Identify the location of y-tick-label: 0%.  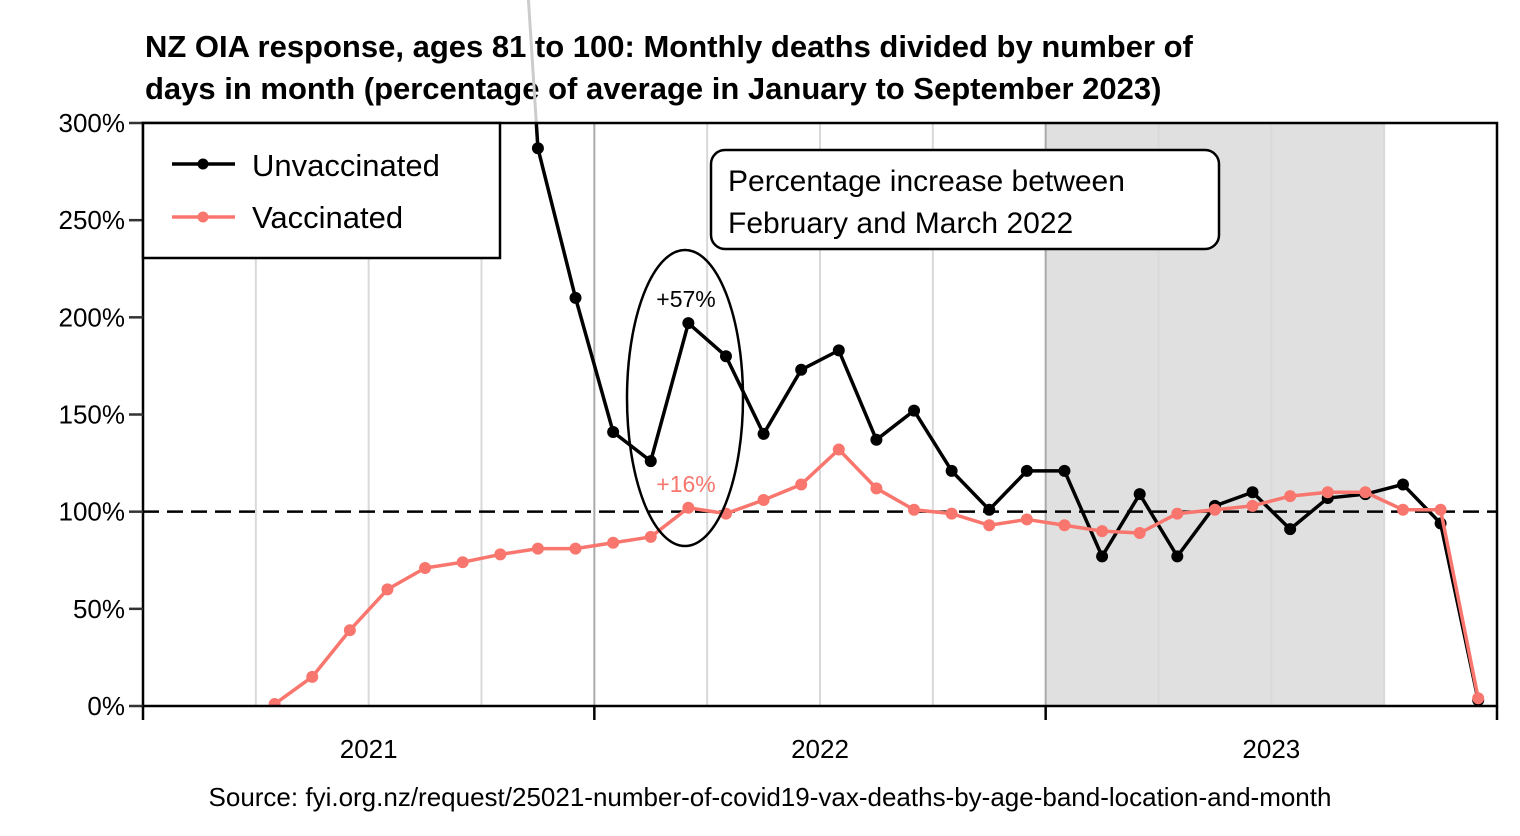
(106, 706).